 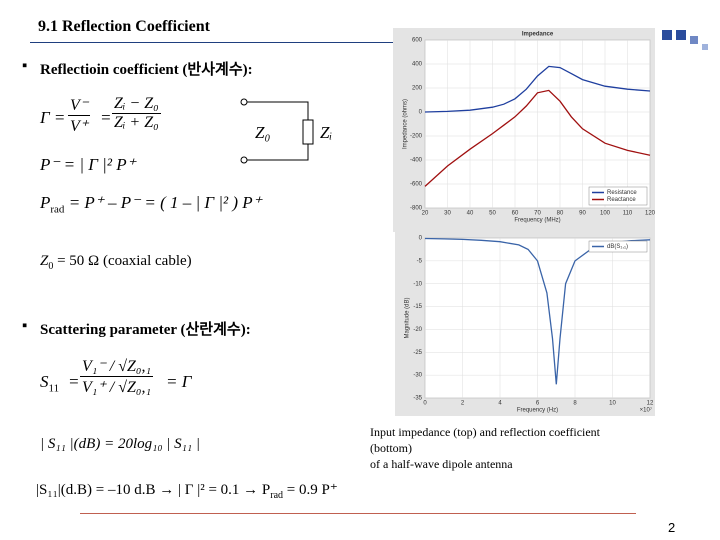 What do you see at coordinates (500, 404) in the screenshot?
I see `x-tick-label: 4` at bounding box center [500, 404].